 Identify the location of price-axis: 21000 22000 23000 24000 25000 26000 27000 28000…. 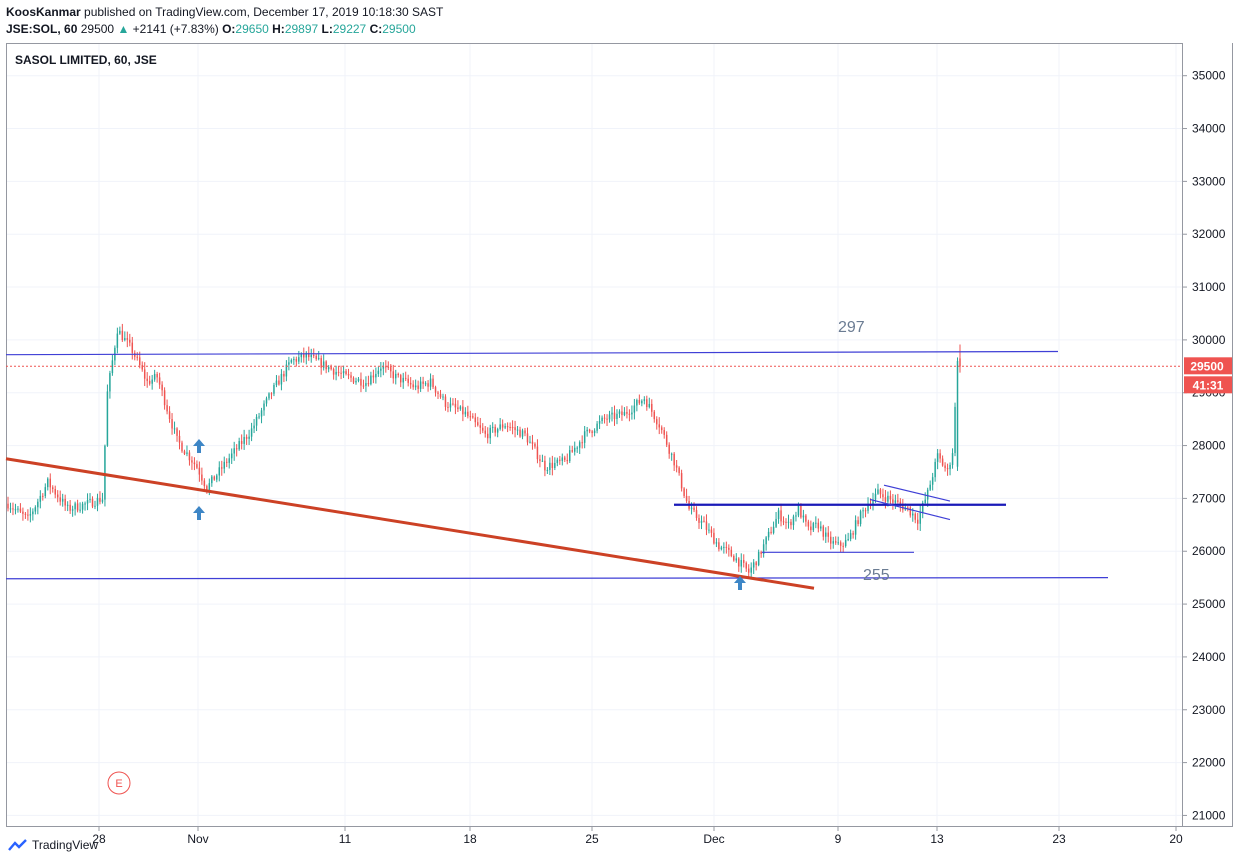
(1204, 446).